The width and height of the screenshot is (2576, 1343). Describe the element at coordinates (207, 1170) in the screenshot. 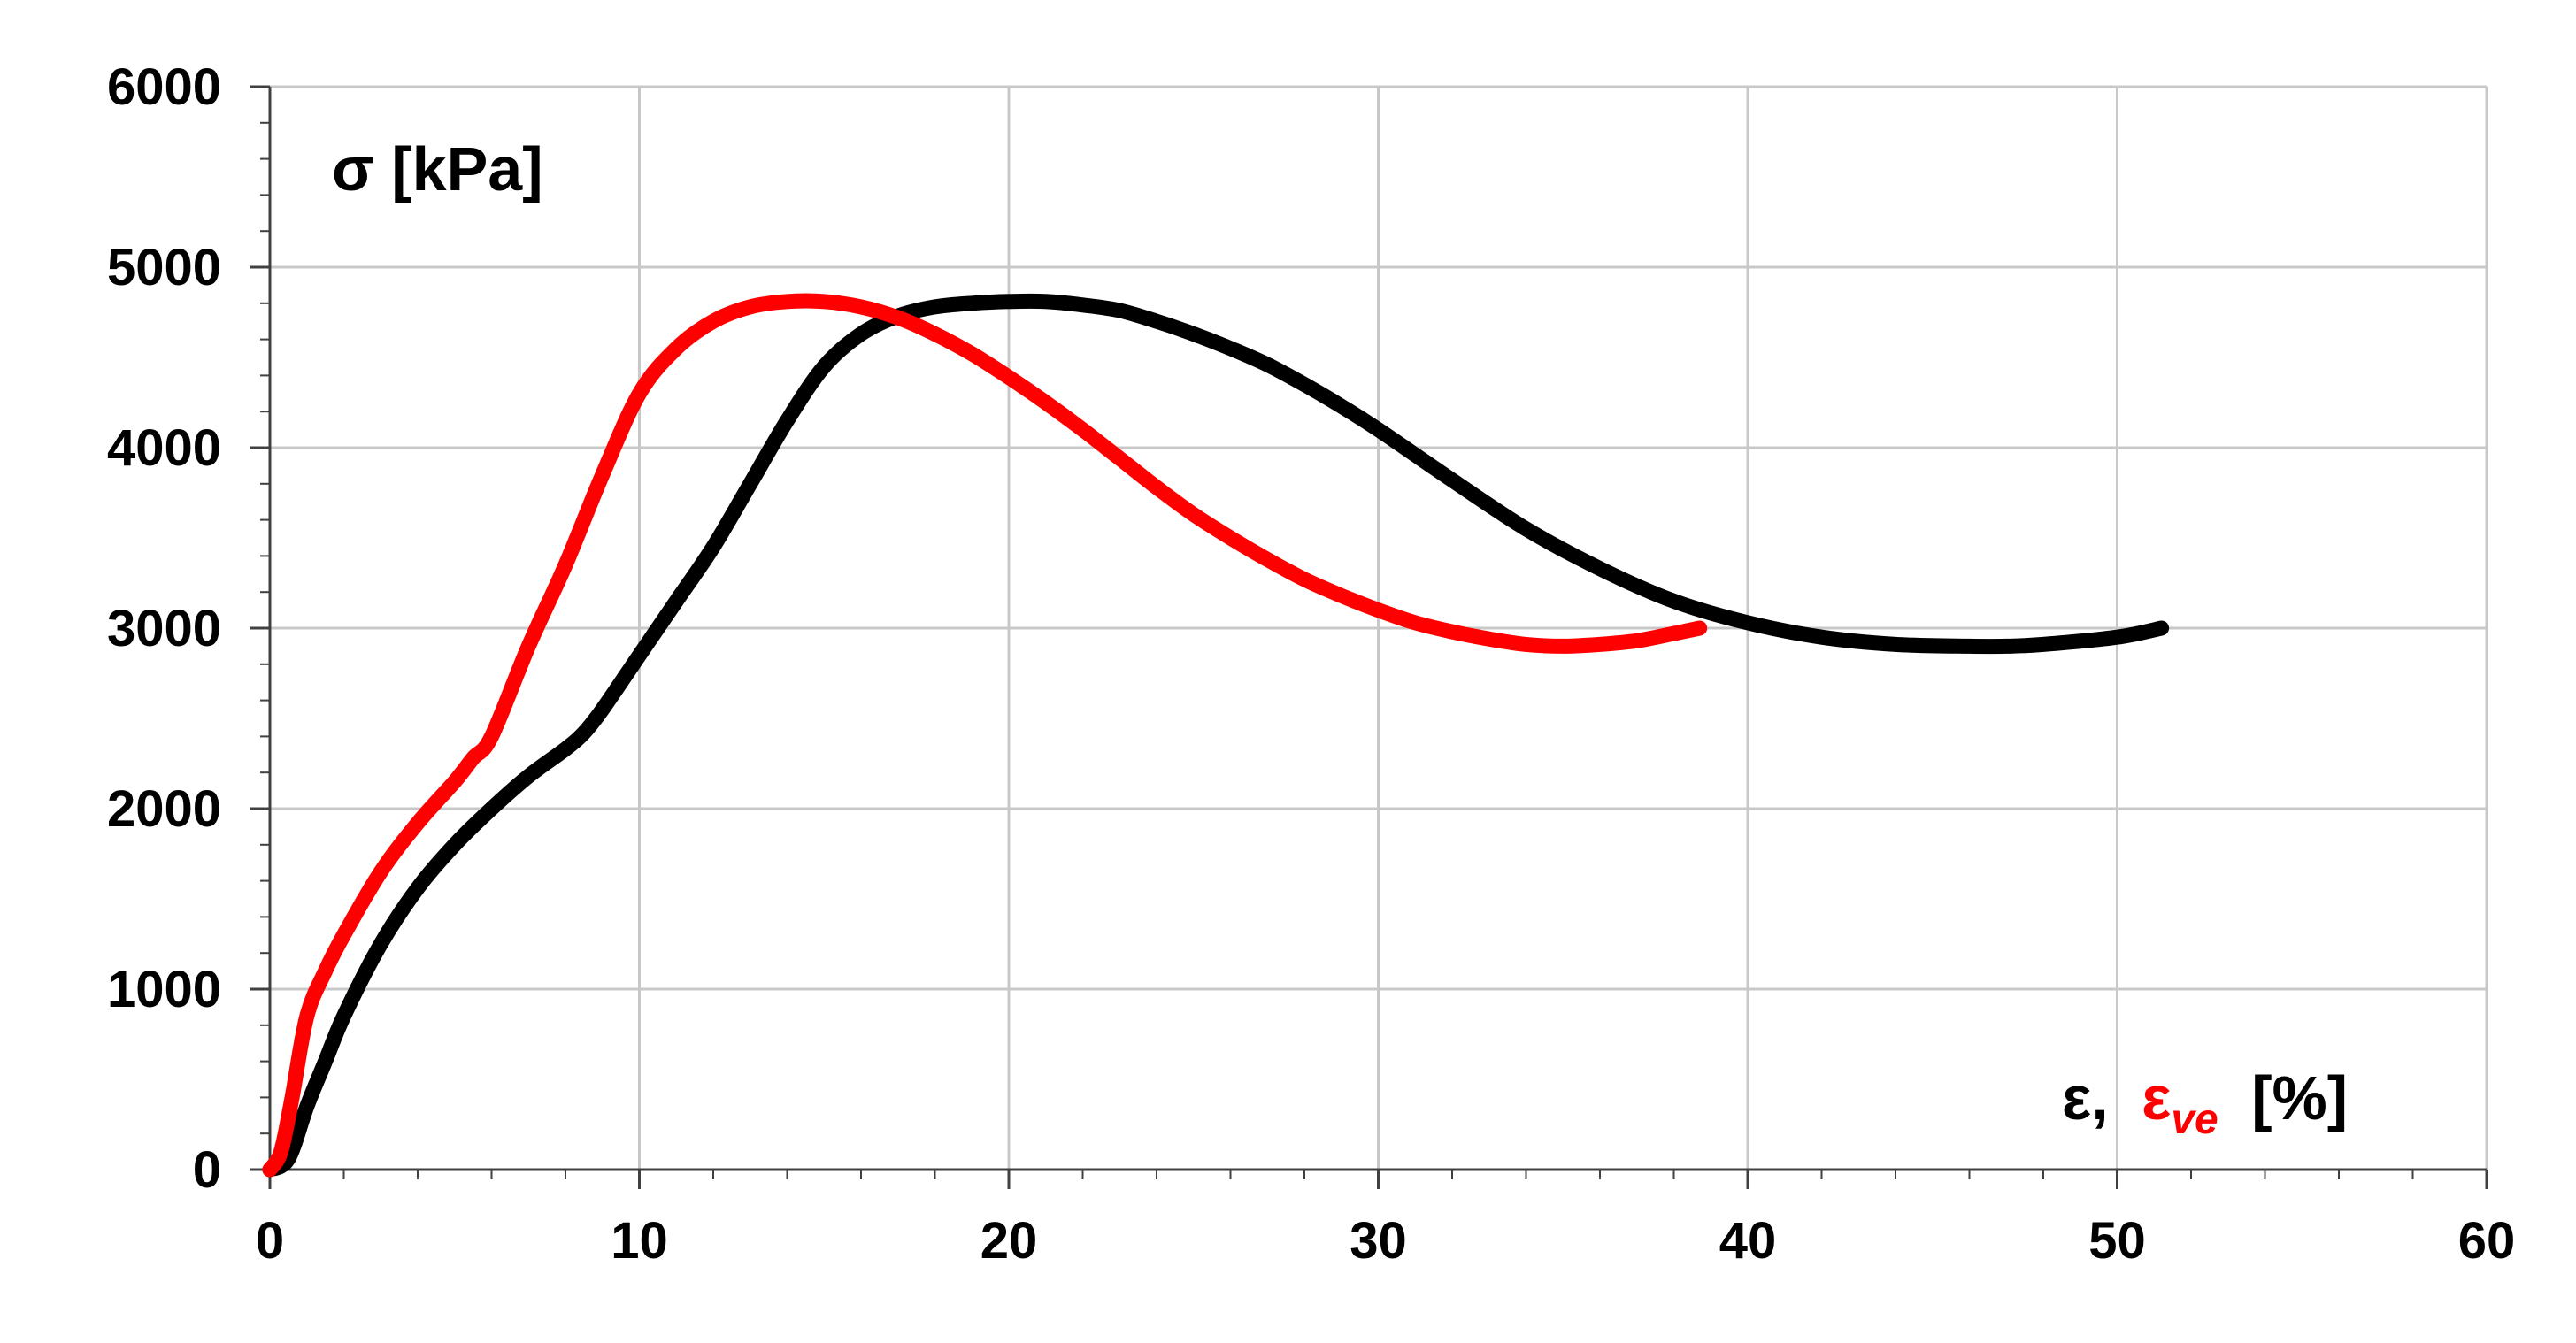

I see `y-tick-label: 0` at that location.